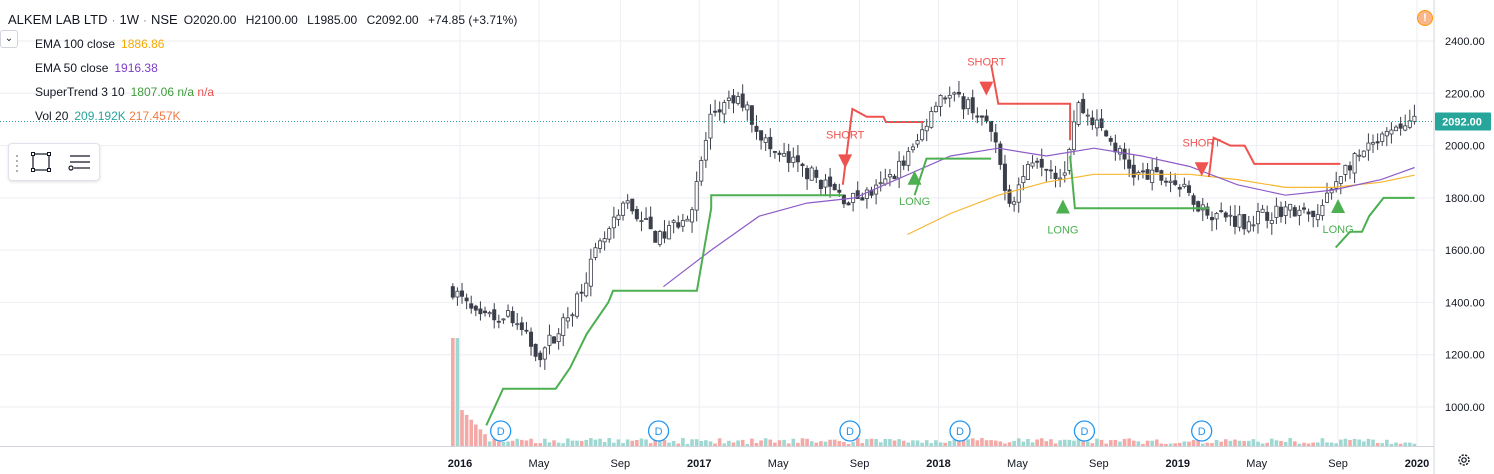  What do you see at coordinates (17, 163) in the screenshot?
I see `drag-handle-icon` at bounding box center [17, 163].